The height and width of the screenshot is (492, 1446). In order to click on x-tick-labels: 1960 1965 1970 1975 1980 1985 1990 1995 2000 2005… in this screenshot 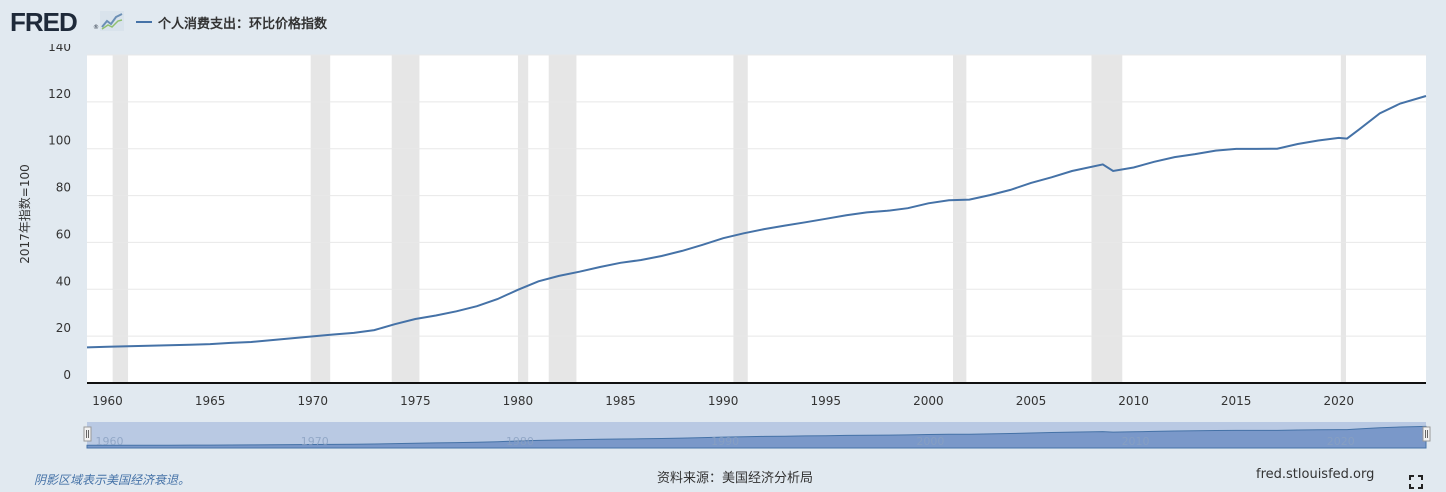, I will do `click(723, 401)`.